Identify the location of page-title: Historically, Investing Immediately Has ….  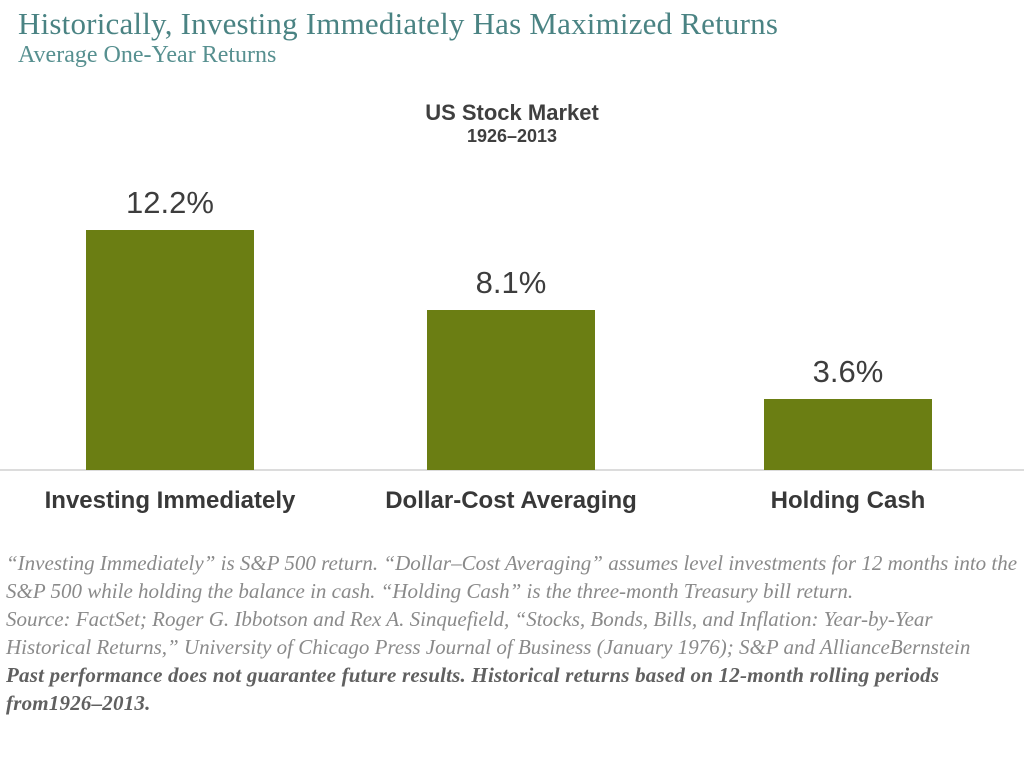
(398, 23).